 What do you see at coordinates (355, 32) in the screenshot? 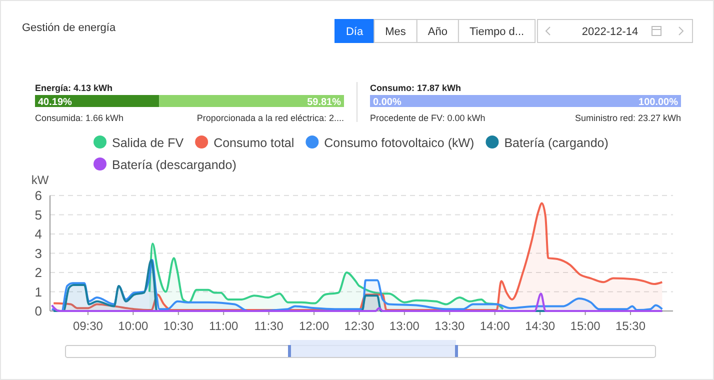
I see `text: Día` at bounding box center [355, 32].